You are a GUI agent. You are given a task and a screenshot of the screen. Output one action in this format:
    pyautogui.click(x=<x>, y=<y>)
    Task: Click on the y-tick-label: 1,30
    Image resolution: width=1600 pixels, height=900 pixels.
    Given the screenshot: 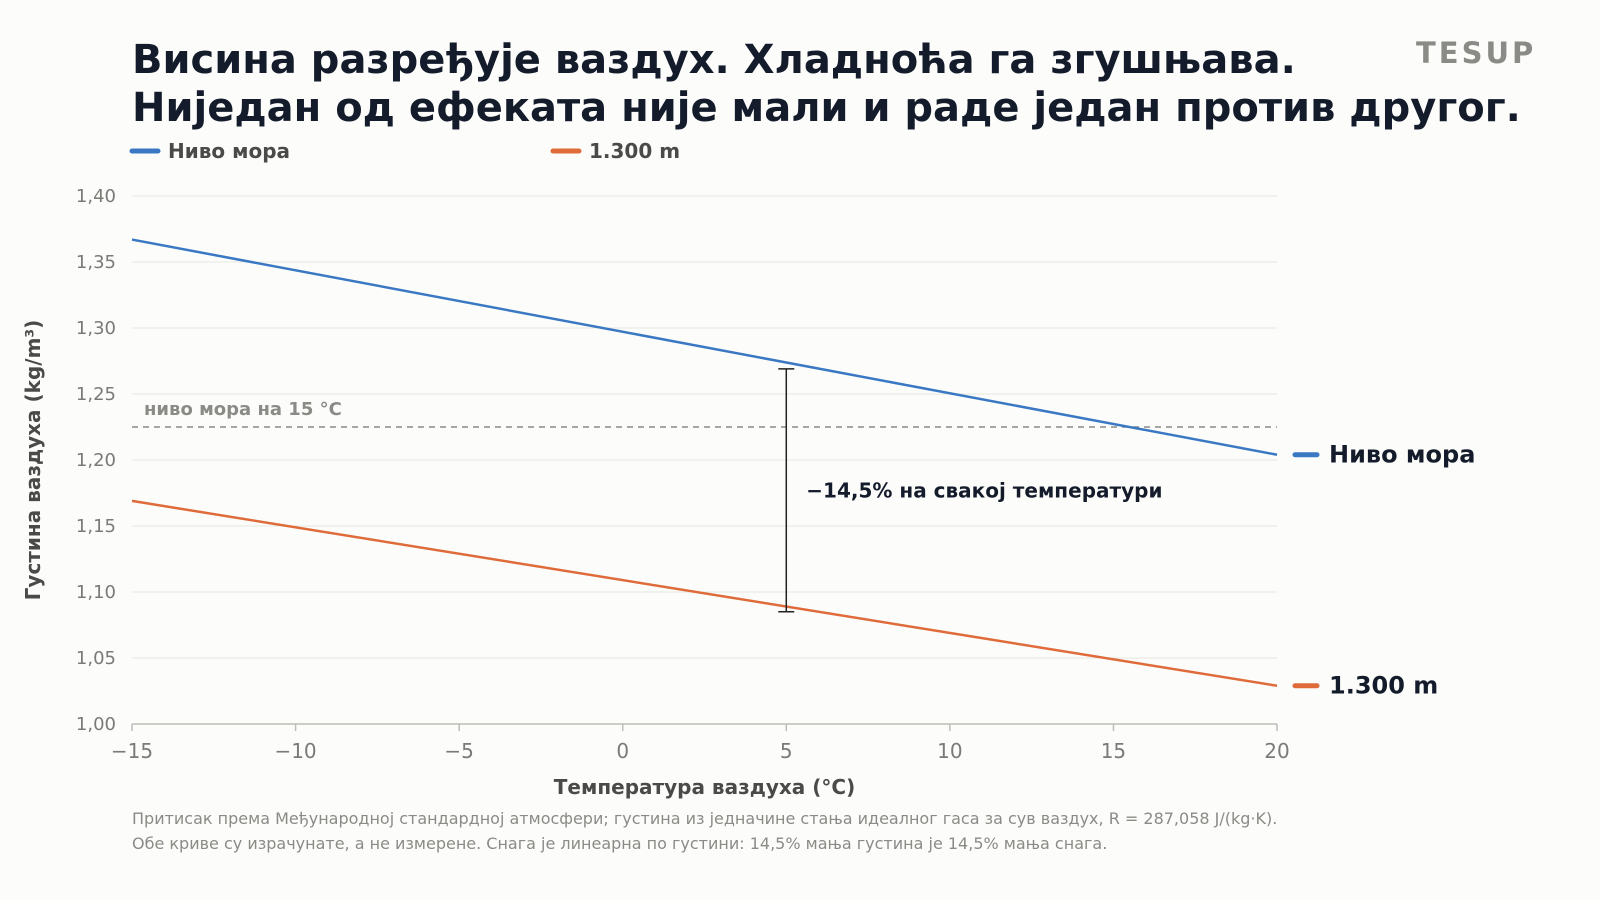 What is the action you would take?
    pyautogui.click(x=96, y=328)
    